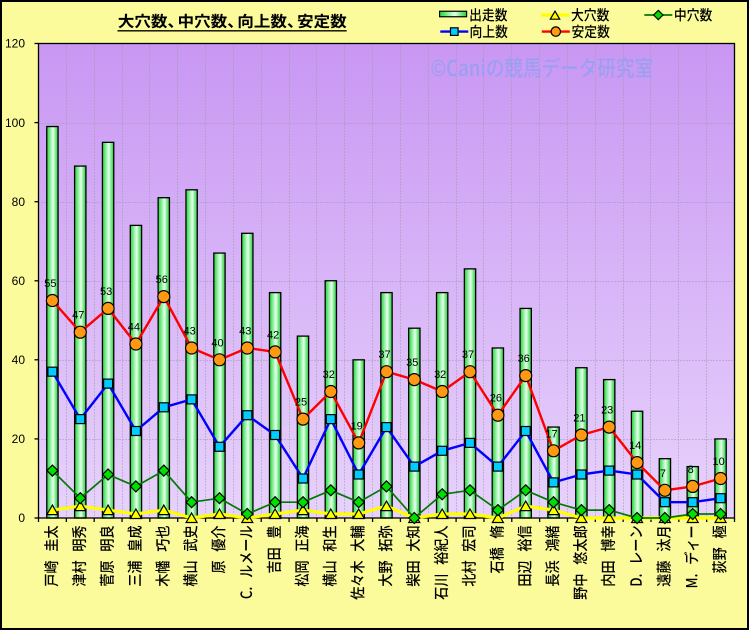 The width and height of the screenshot is (749, 630). What do you see at coordinates (19, 439) in the screenshot?
I see `svg-text: 20` at bounding box center [19, 439].